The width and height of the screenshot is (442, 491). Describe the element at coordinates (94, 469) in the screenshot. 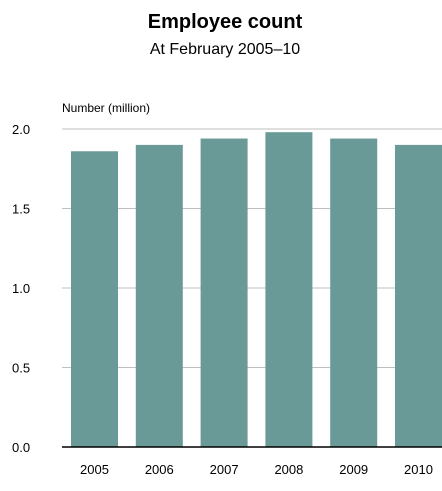

I see `x-tick-label: 2005` at that location.